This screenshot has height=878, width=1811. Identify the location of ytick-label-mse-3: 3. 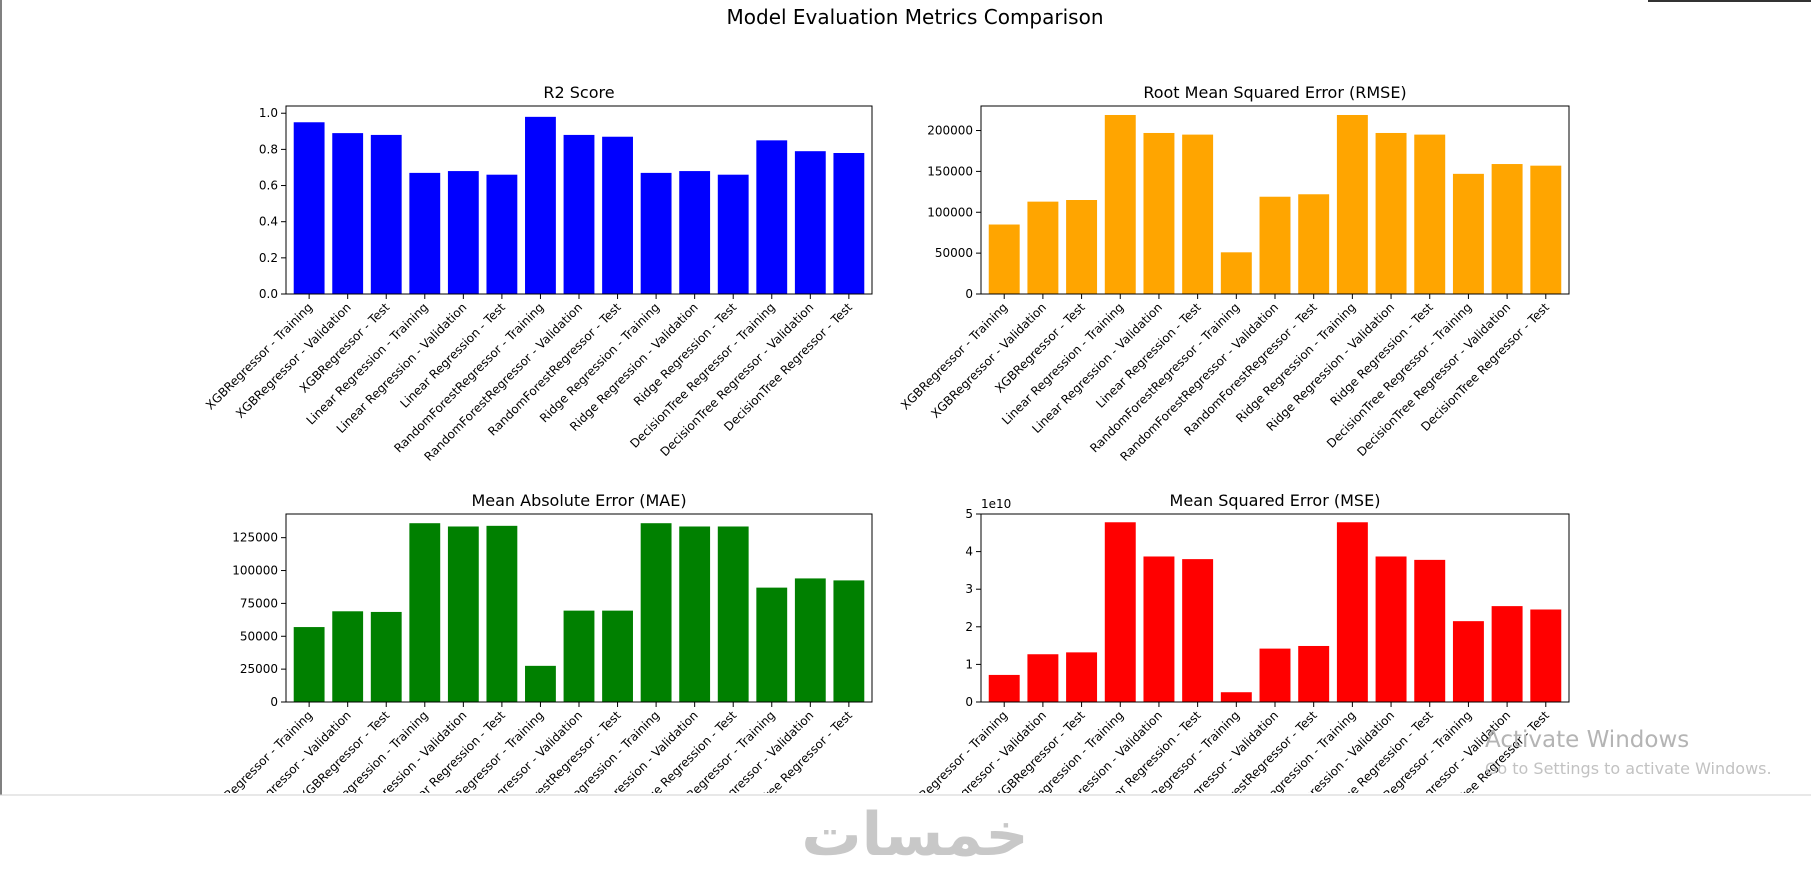
(969, 589).